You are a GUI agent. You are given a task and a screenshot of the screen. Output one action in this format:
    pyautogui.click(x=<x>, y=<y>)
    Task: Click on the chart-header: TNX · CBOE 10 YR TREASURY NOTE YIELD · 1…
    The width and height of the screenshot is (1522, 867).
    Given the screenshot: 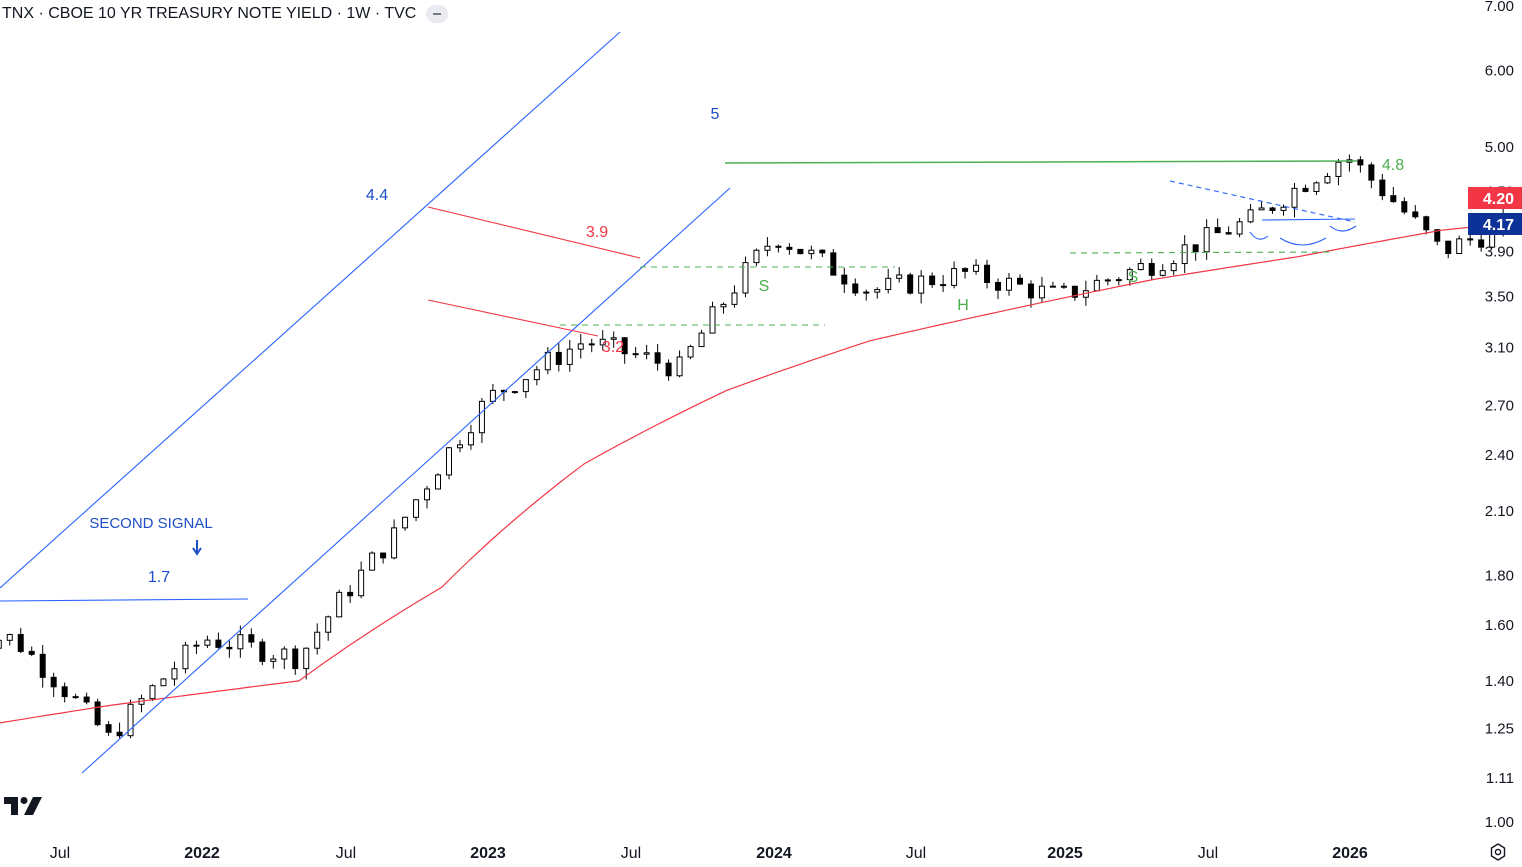 What is the action you would take?
    pyautogui.click(x=225, y=14)
    